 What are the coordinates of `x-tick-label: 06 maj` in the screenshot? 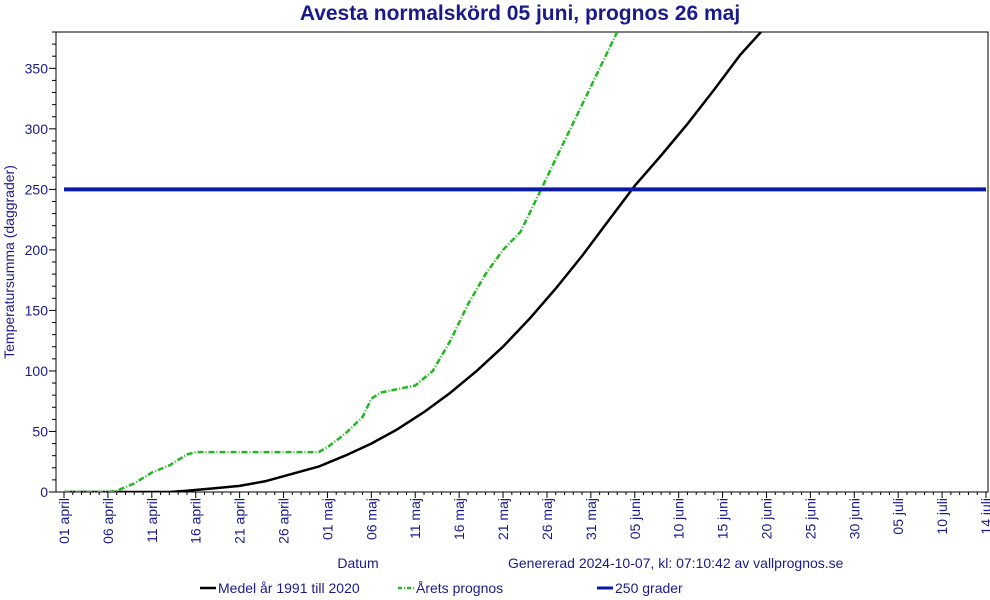 It's located at (371, 519).